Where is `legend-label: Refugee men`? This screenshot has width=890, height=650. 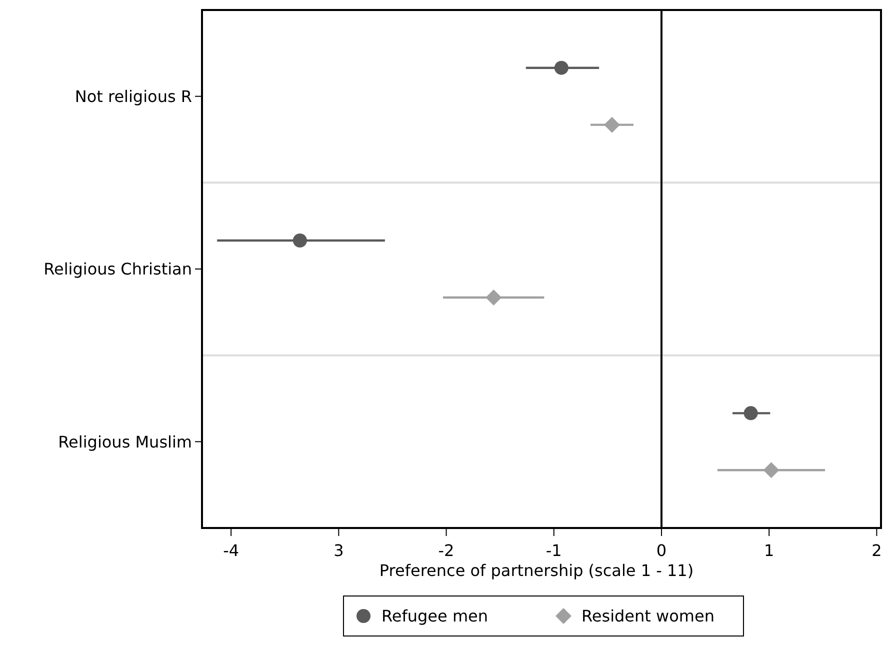 legend-label: Refugee men is located at coordinates (435, 616).